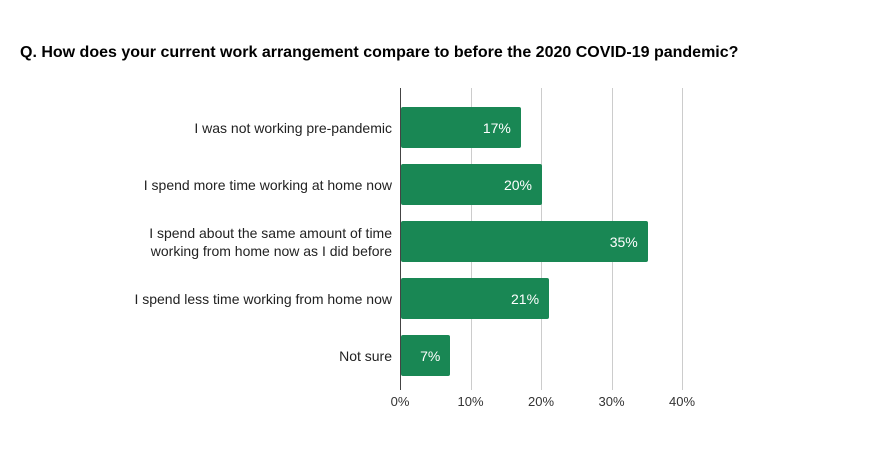 The height and width of the screenshot is (449, 890). What do you see at coordinates (541, 401) in the screenshot?
I see `x-tick-label: 20%` at bounding box center [541, 401].